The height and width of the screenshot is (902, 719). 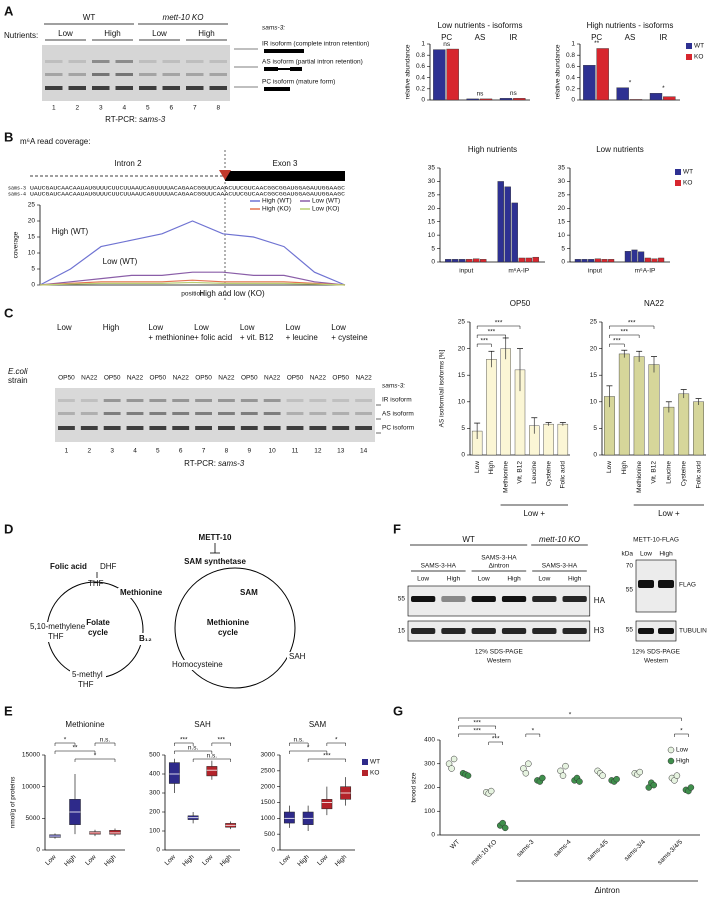 What do you see at coordinates (393, 386) in the screenshot?
I see `gene-label: sams-3:` at bounding box center [393, 386].